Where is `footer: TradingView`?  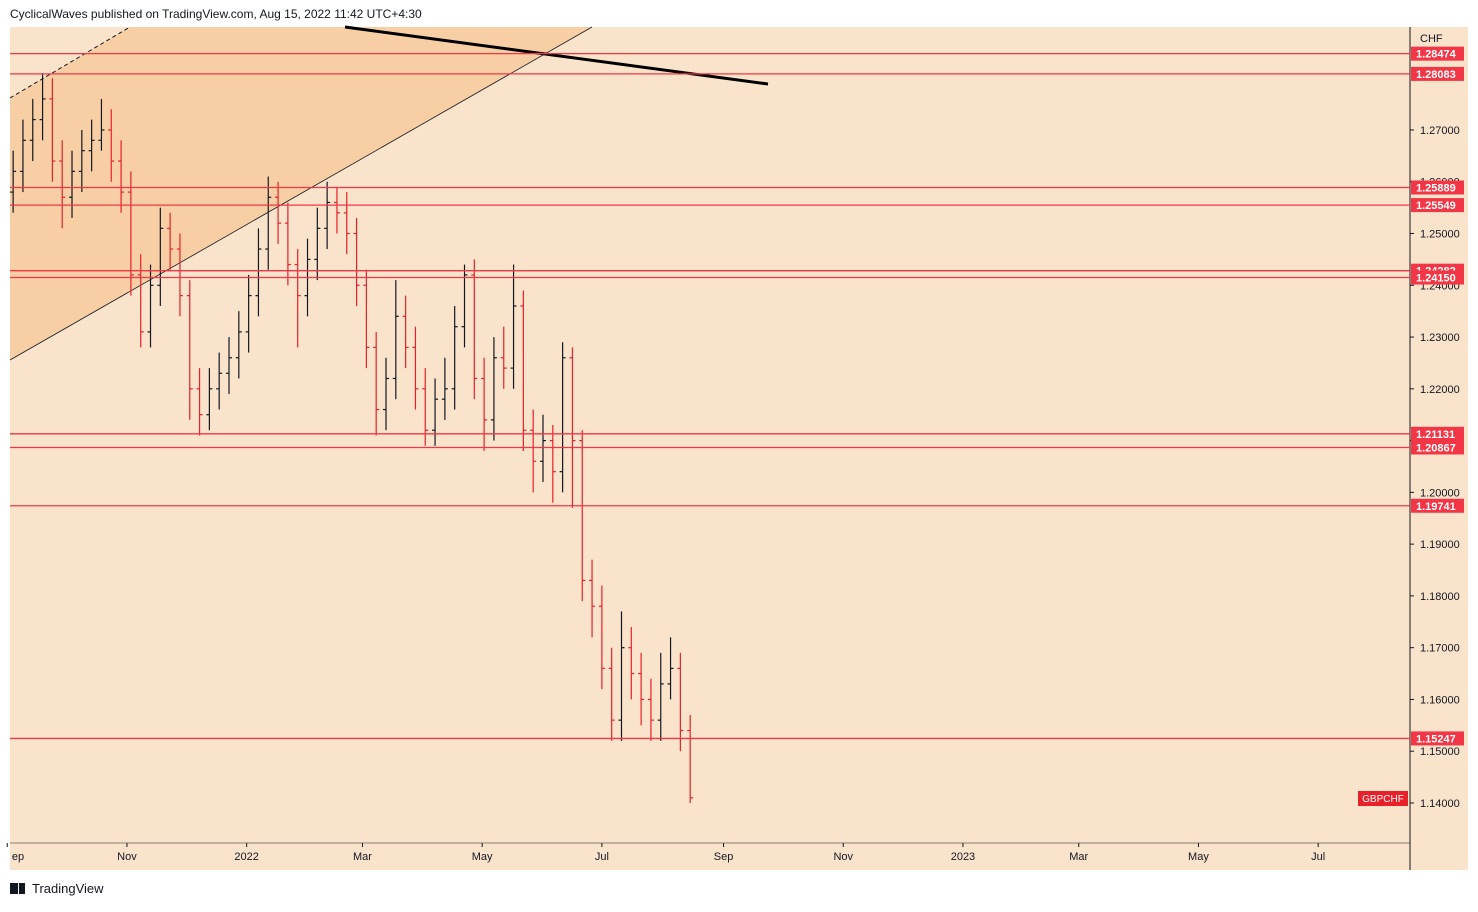
footer: TradingView is located at coordinates (68, 888).